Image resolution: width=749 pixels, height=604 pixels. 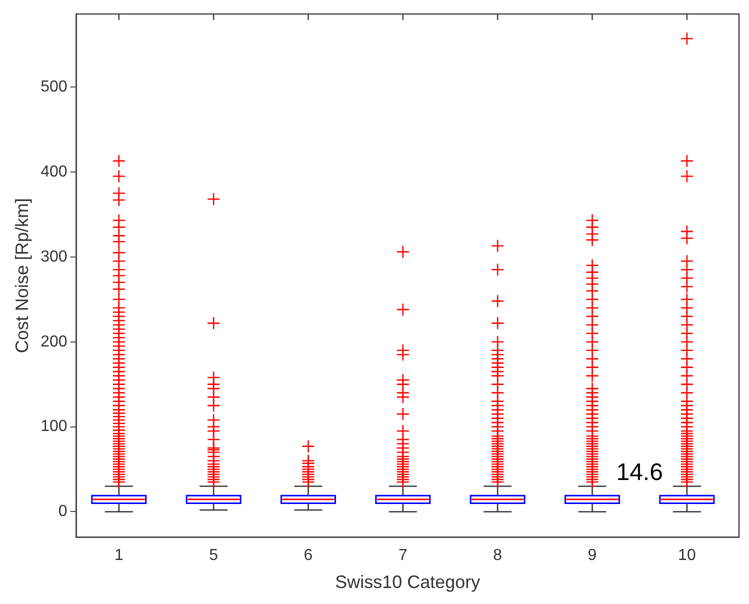 What do you see at coordinates (119, 555) in the screenshot?
I see `x-tick-label: 1` at bounding box center [119, 555].